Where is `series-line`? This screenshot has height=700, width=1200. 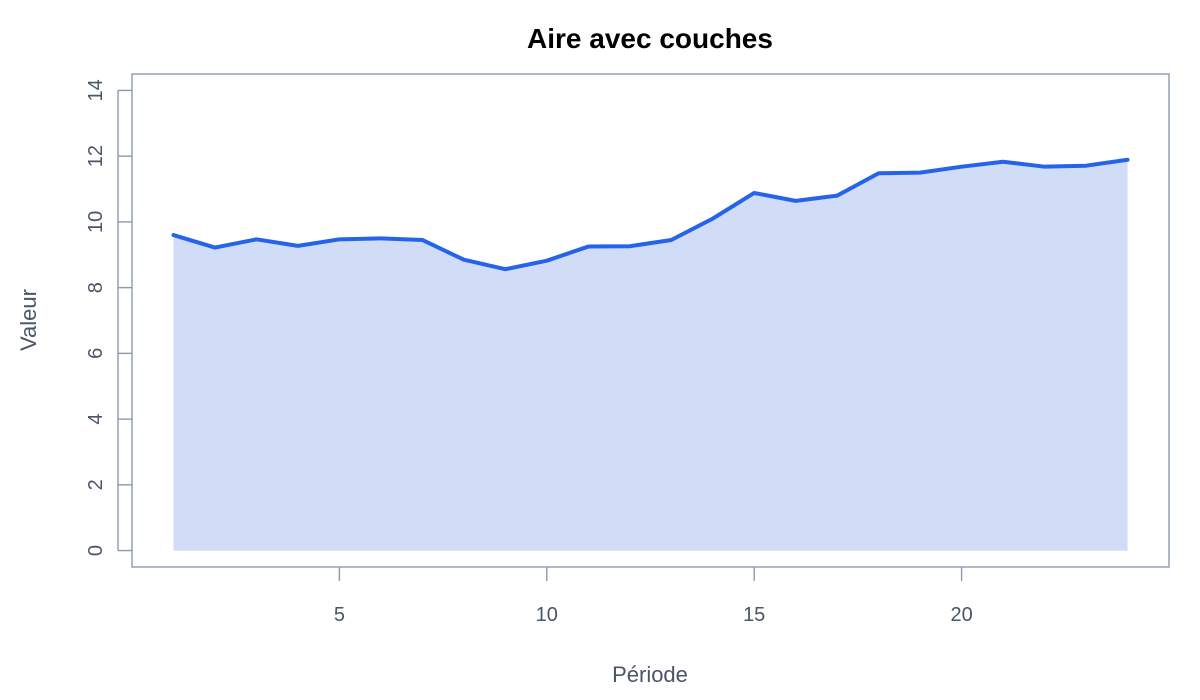 series-line is located at coordinates (650, 214).